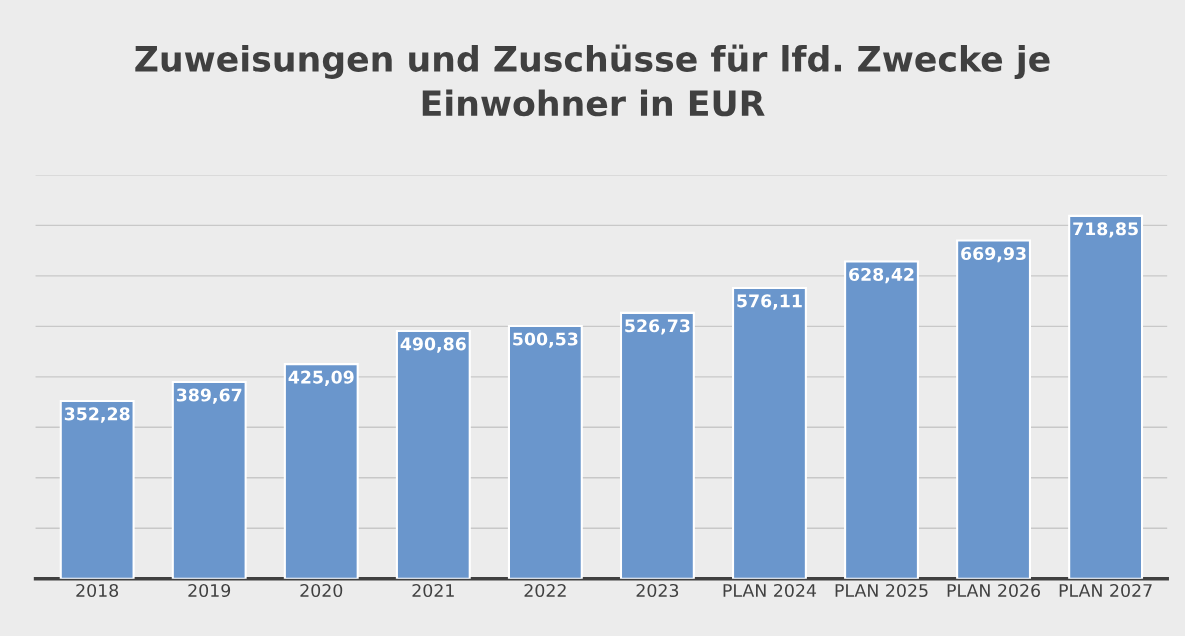  Describe the element at coordinates (321, 590) in the screenshot. I see `x-tick-label: 2020` at that location.